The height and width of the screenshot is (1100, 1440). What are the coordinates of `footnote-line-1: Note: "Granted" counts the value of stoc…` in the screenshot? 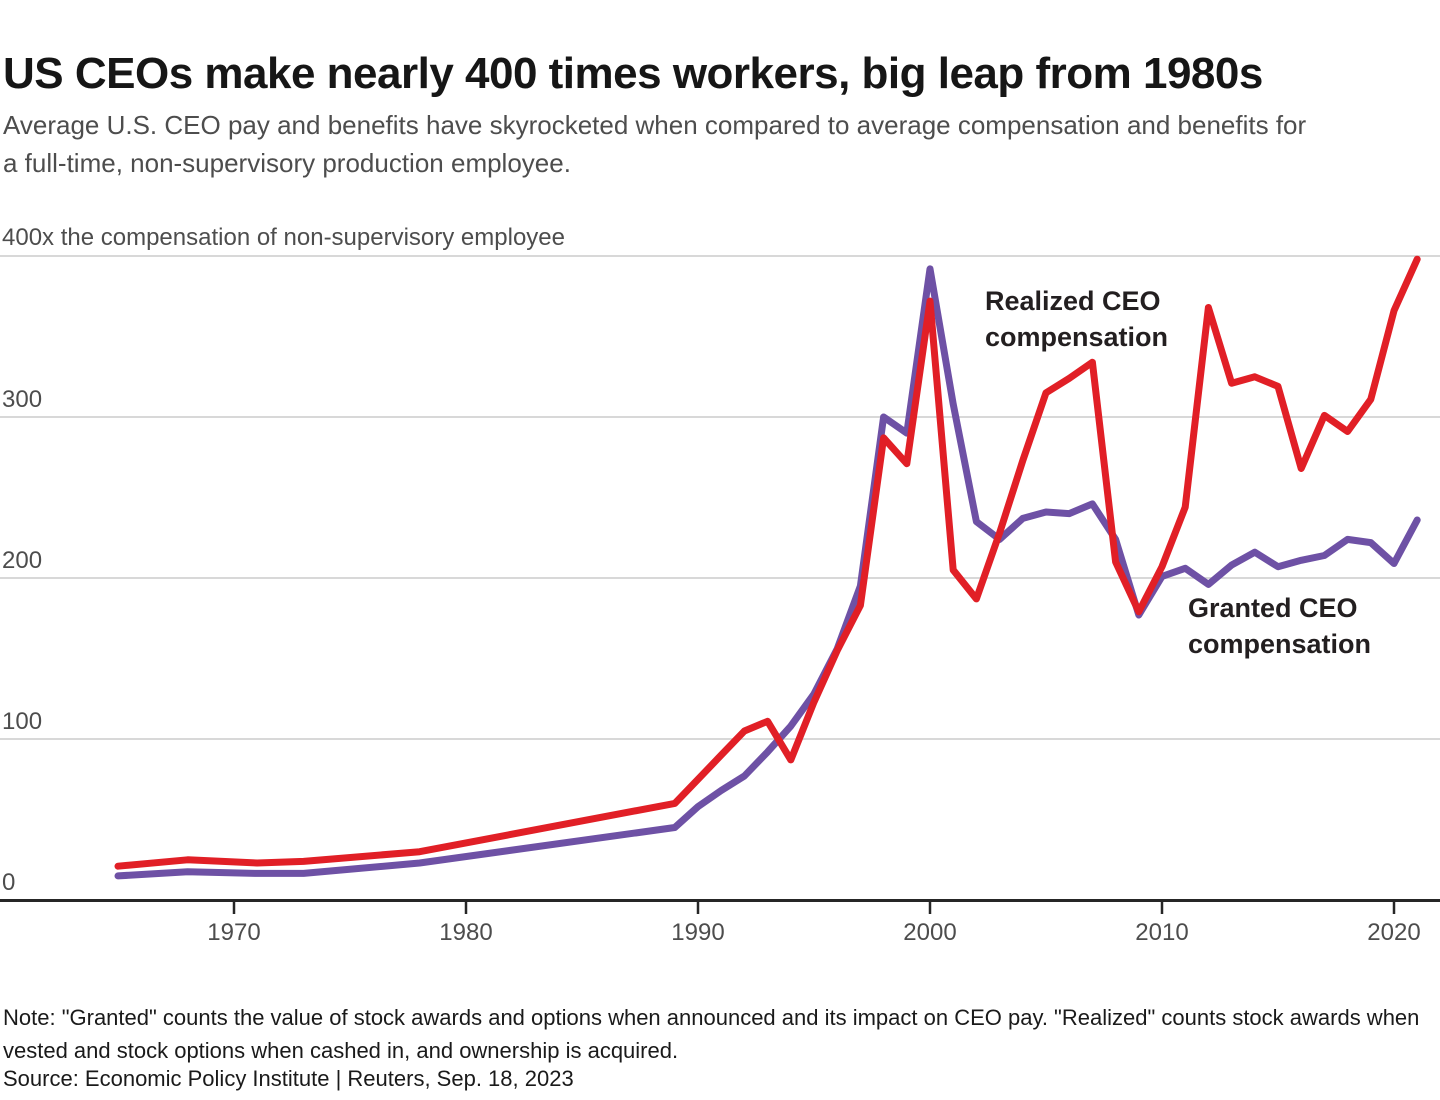 It's located at (711, 1017).